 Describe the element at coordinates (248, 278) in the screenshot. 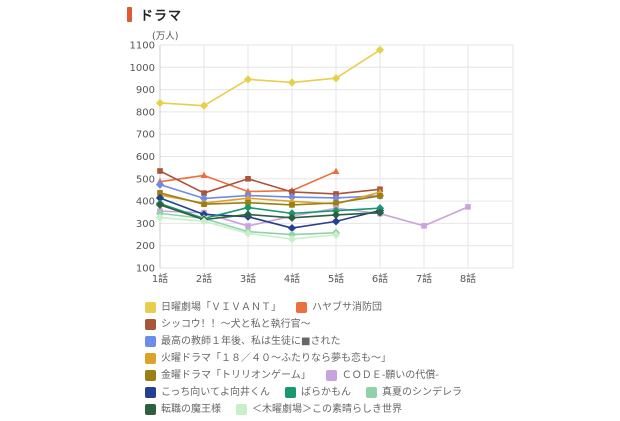

I see `x-tick-label: 3話` at that location.